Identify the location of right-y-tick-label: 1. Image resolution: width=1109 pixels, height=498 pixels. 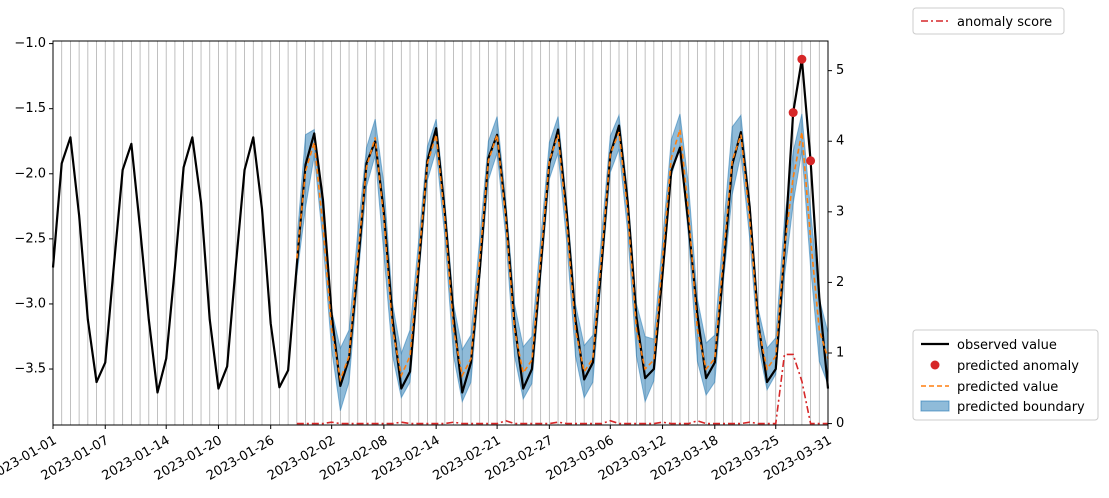
(840, 353).